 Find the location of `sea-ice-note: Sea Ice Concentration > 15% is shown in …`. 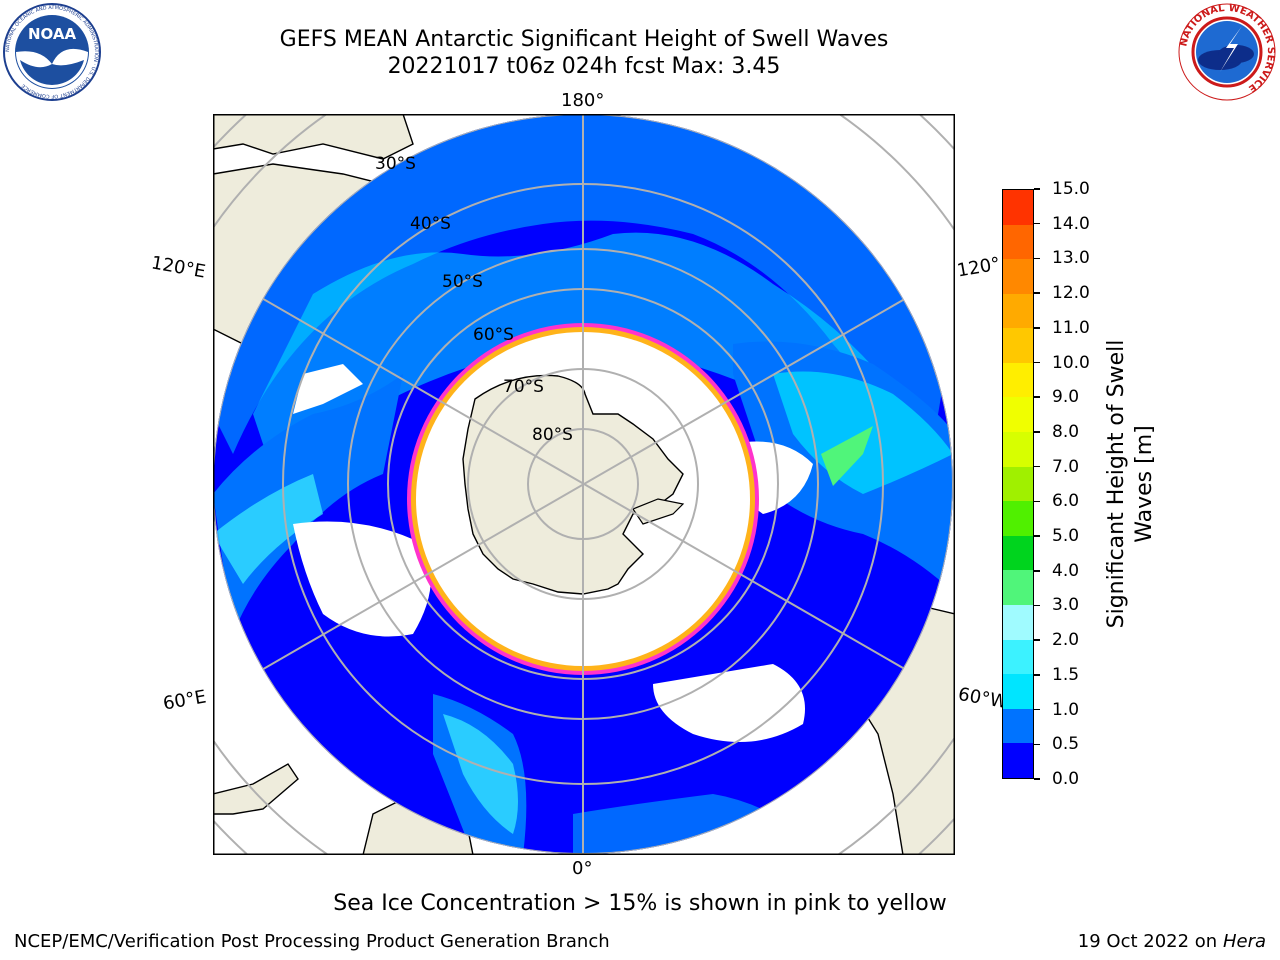

sea-ice-note: Sea Ice Concentration > 15% is shown in … is located at coordinates (640, 903).